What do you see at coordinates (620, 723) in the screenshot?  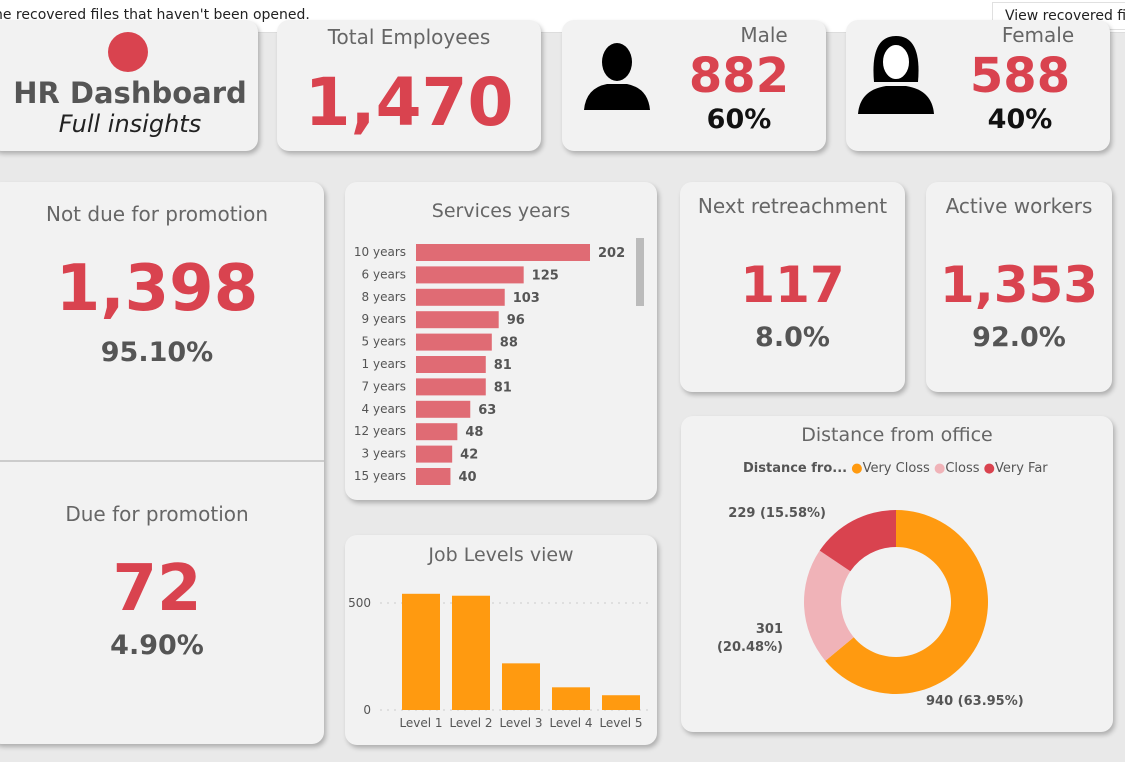 I see `x-tick-label: Level 5` at bounding box center [620, 723].